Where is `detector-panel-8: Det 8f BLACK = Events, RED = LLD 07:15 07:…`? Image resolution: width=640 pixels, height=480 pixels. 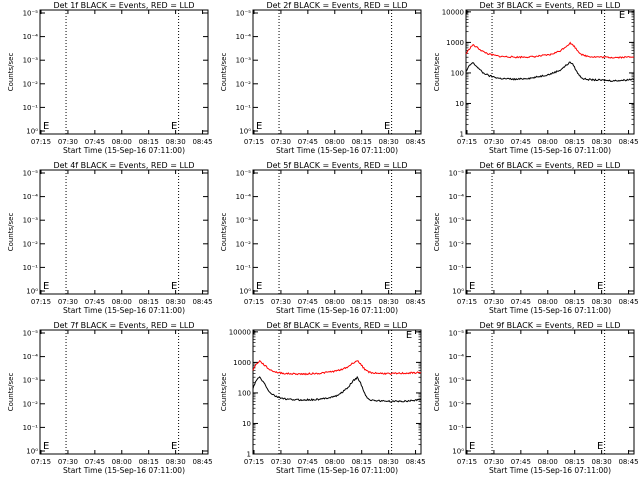 detector-panel-8: Det 8f BLACK = Events, RED = LLD 07:15 07:… is located at coordinates (323, 398).